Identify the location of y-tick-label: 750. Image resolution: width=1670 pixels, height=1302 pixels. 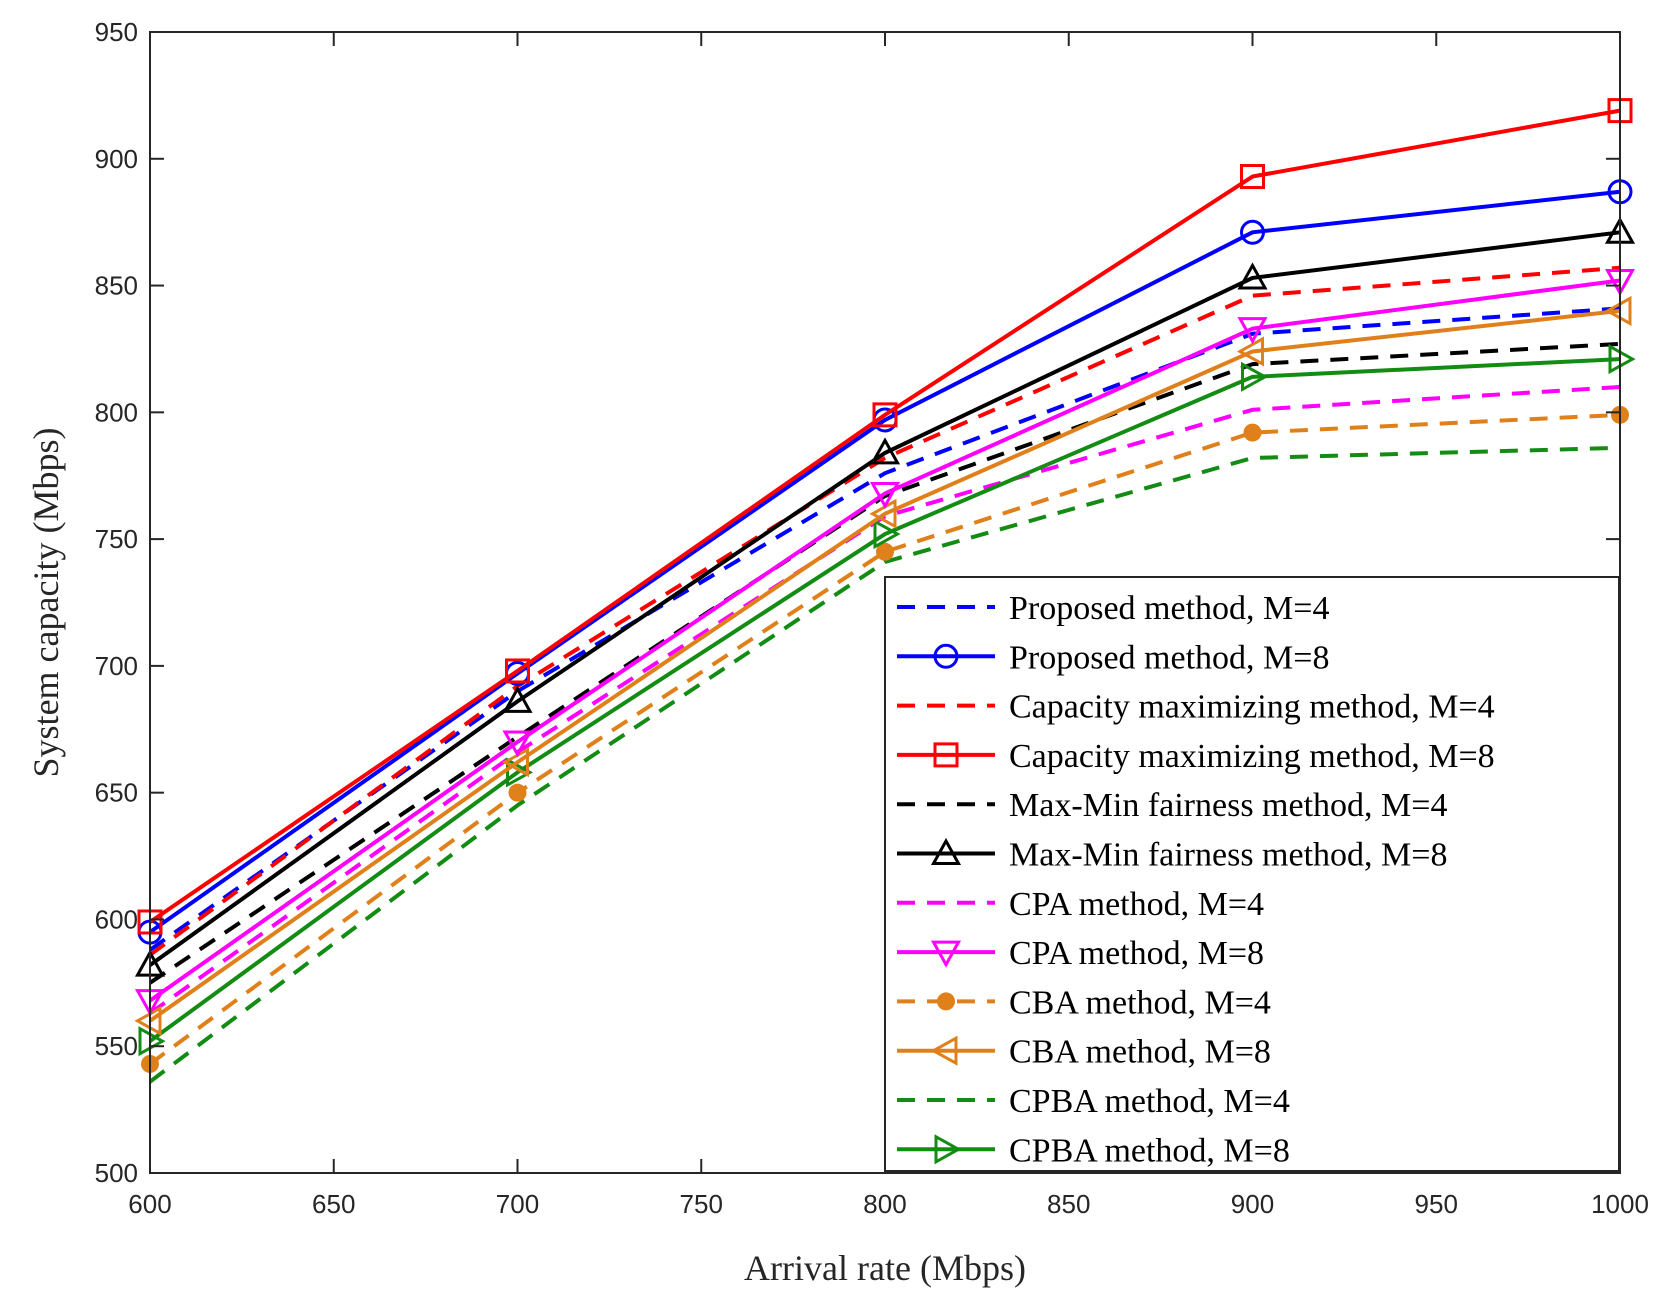
(116, 539).